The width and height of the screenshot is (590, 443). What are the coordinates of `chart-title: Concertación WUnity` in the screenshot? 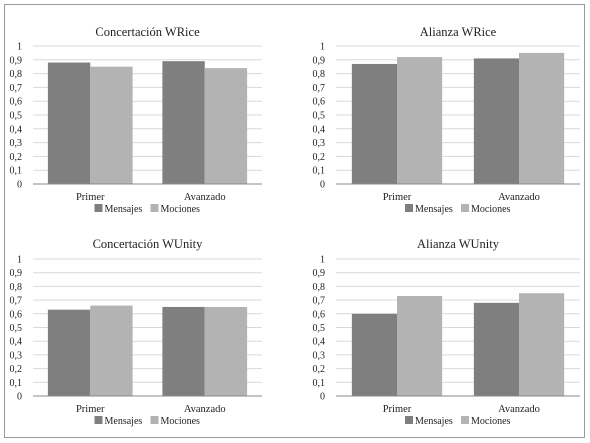 It's located at (148, 244).